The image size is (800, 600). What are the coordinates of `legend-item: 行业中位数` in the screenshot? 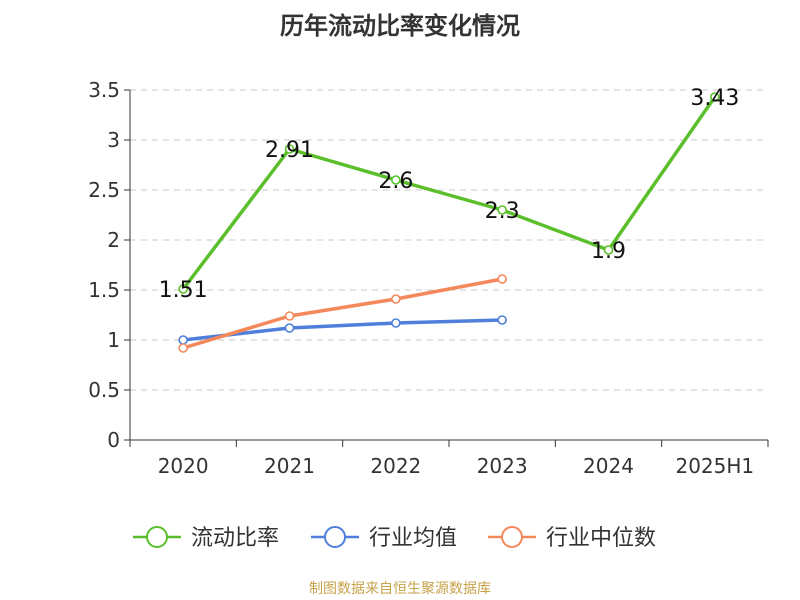 It's located at (572, 538).